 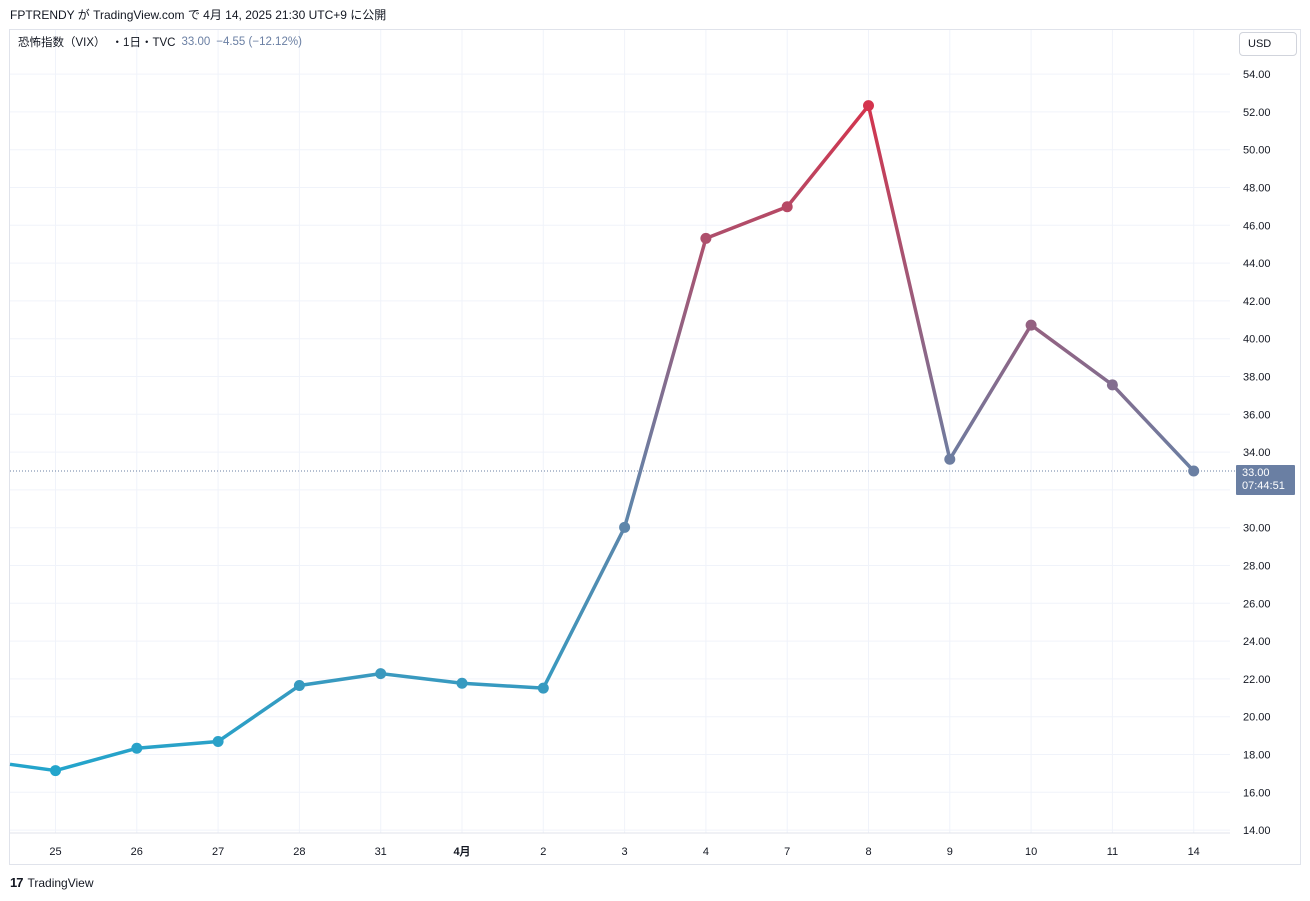 What do you see at coordinates (1257, 264) in the screenshot?
I see `y-tick-label: 44.00` at bounding box center [1257, 264].